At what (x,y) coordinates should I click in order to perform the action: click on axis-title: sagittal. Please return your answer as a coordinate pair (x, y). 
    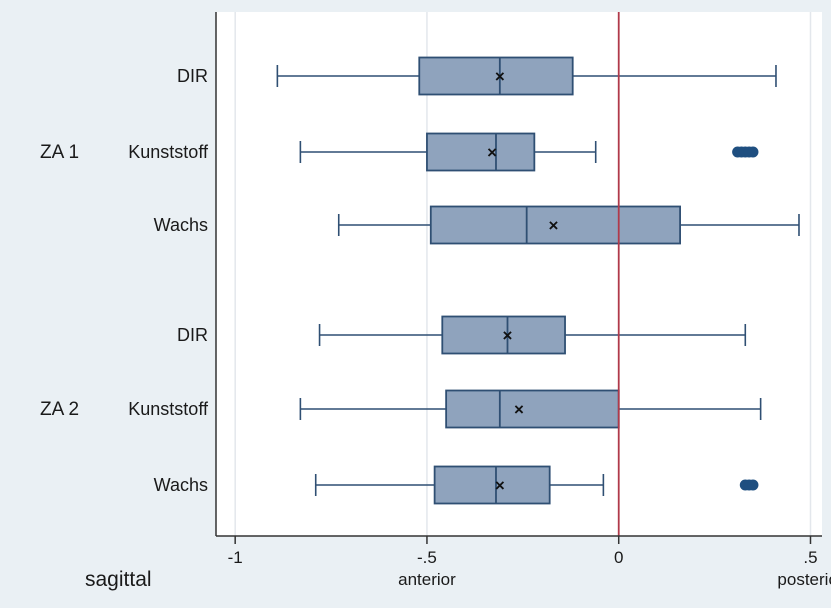
    Looking at the image, I should click on (118, 579).